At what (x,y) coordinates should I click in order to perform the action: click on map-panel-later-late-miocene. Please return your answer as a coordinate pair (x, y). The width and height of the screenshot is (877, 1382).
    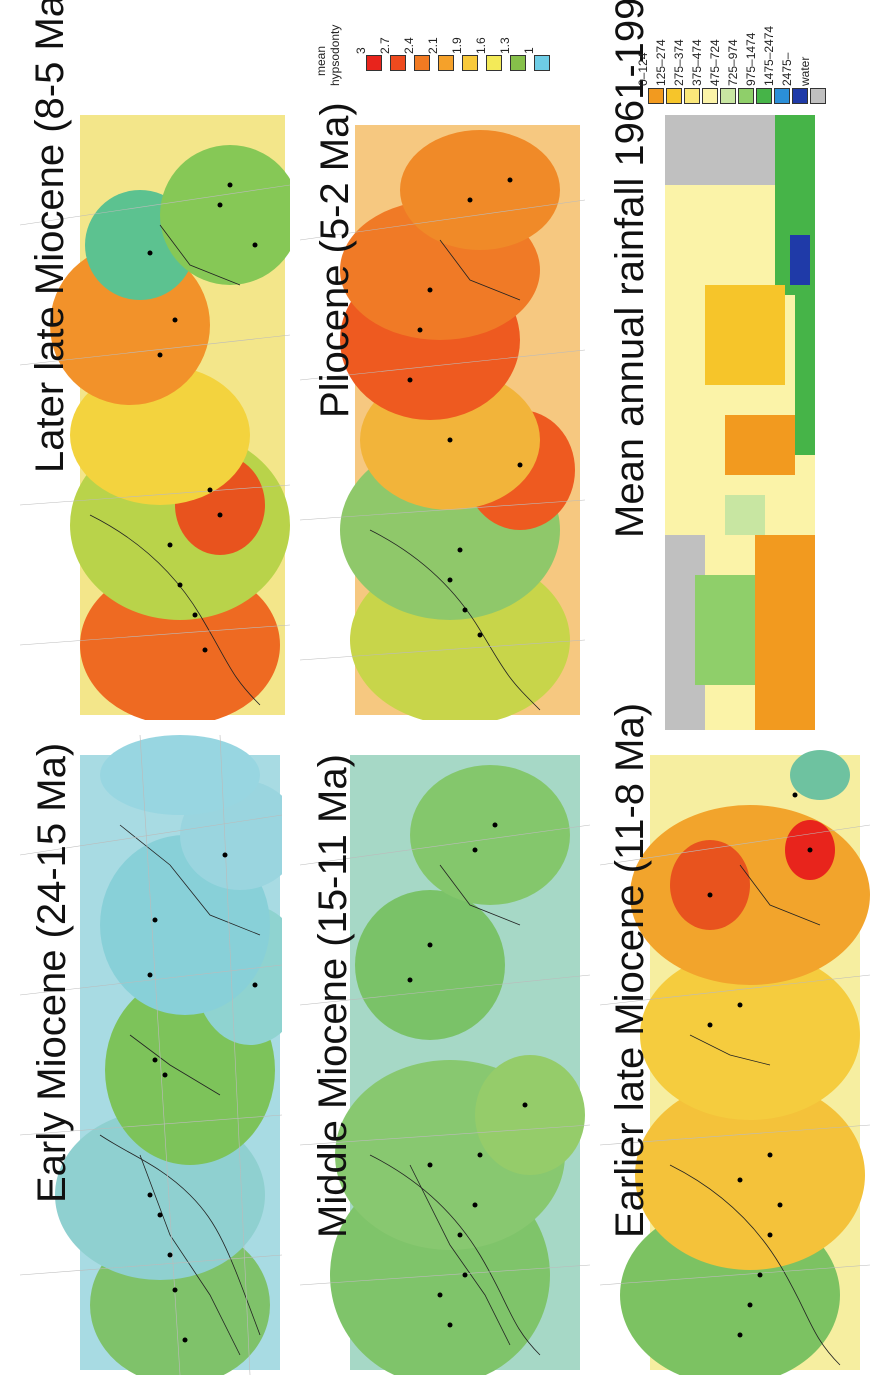
    Looking at the image, I should click on (155, 407).